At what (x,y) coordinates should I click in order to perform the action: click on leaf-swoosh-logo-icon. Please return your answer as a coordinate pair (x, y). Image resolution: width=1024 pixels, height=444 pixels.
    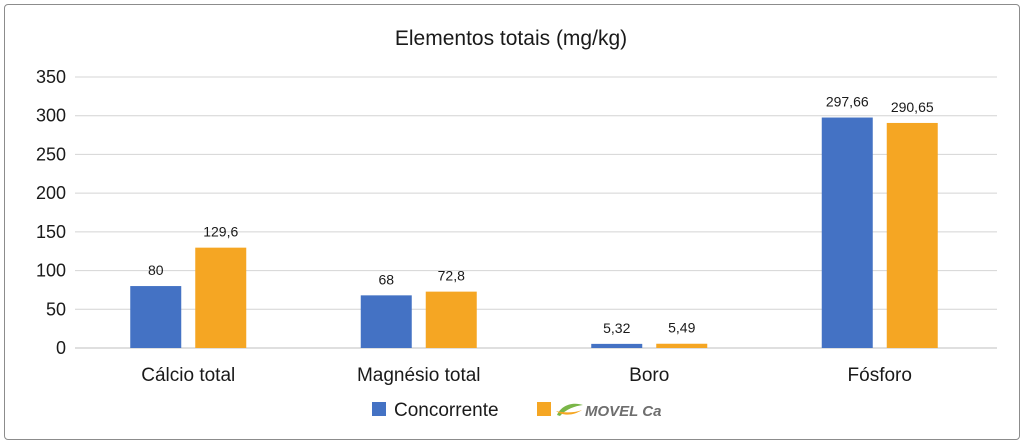
    Looking at the image, I should click on (569, 409).